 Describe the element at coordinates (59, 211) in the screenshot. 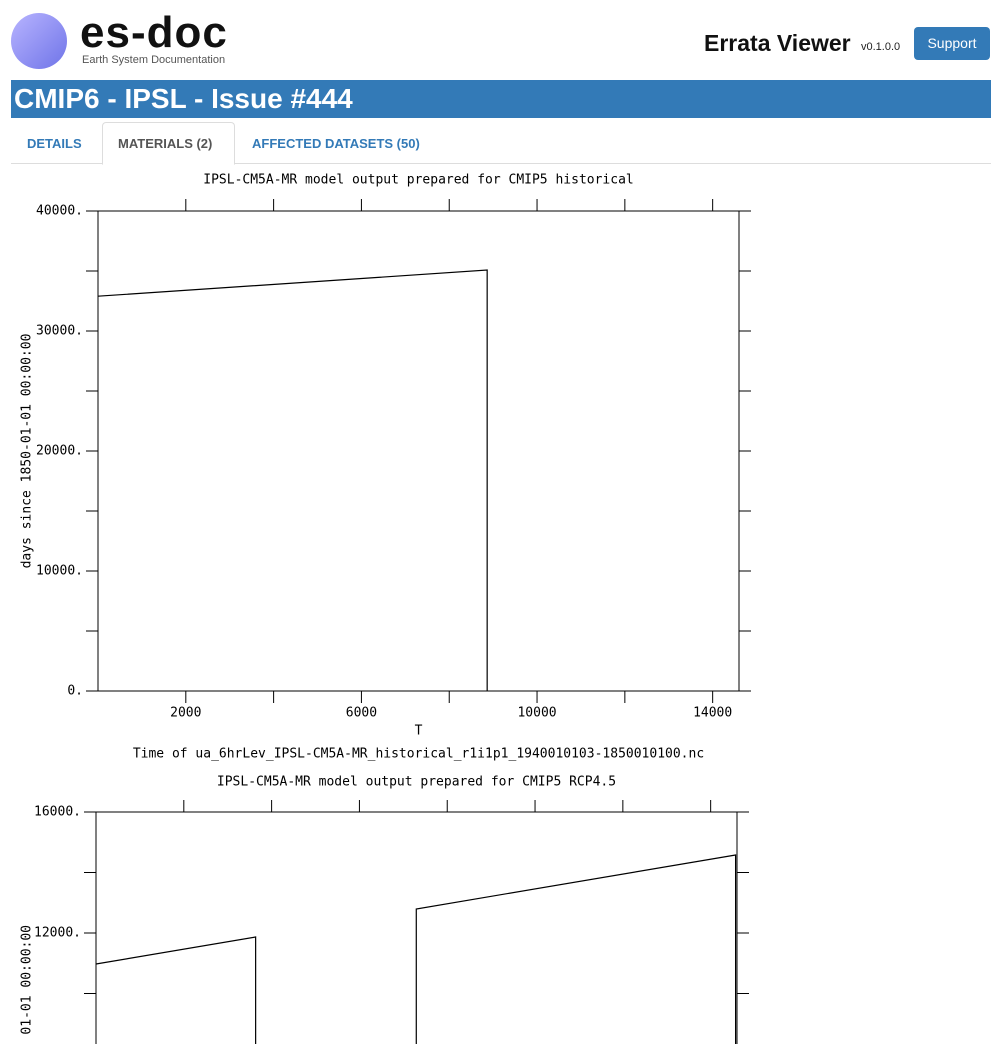

I see `y-tick-label: 40000.` at that location.